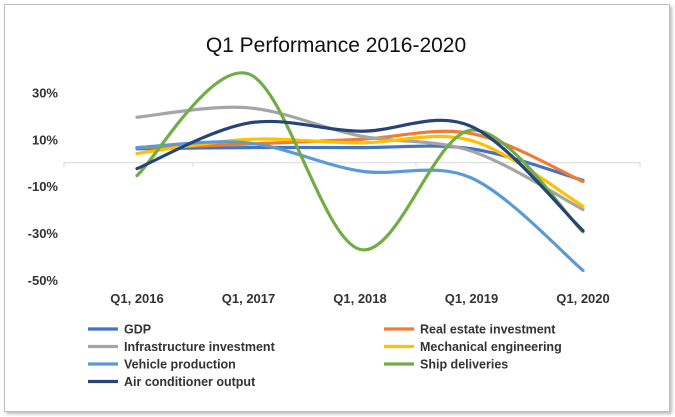 This screenshot has width=675, height=417. Describe the element at coordinates (464, 365) in the screenshot. I see `legend-label: Ship deliveries` at that location.